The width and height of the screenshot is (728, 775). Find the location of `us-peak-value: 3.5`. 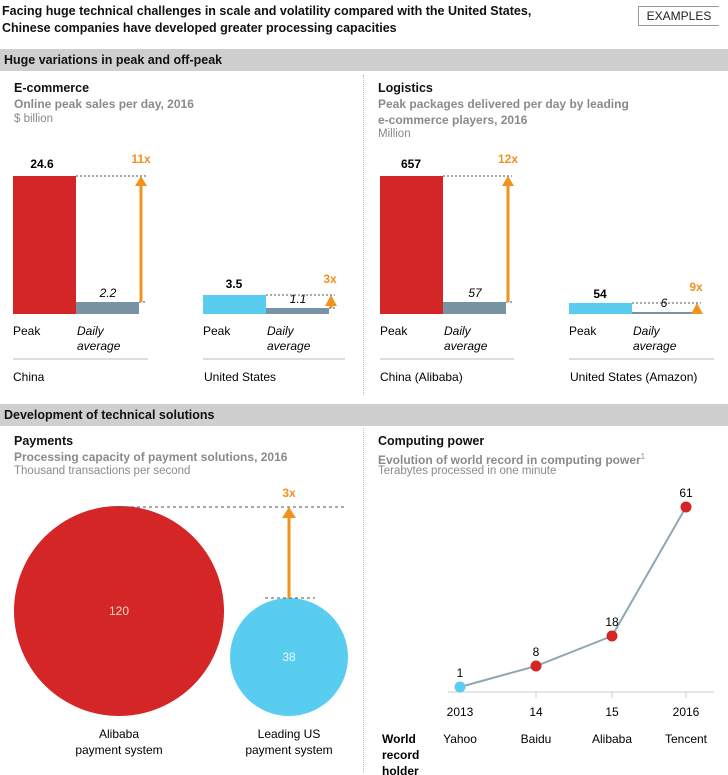

us-peak-value: 3.5 is located at coordinates (234, 284).